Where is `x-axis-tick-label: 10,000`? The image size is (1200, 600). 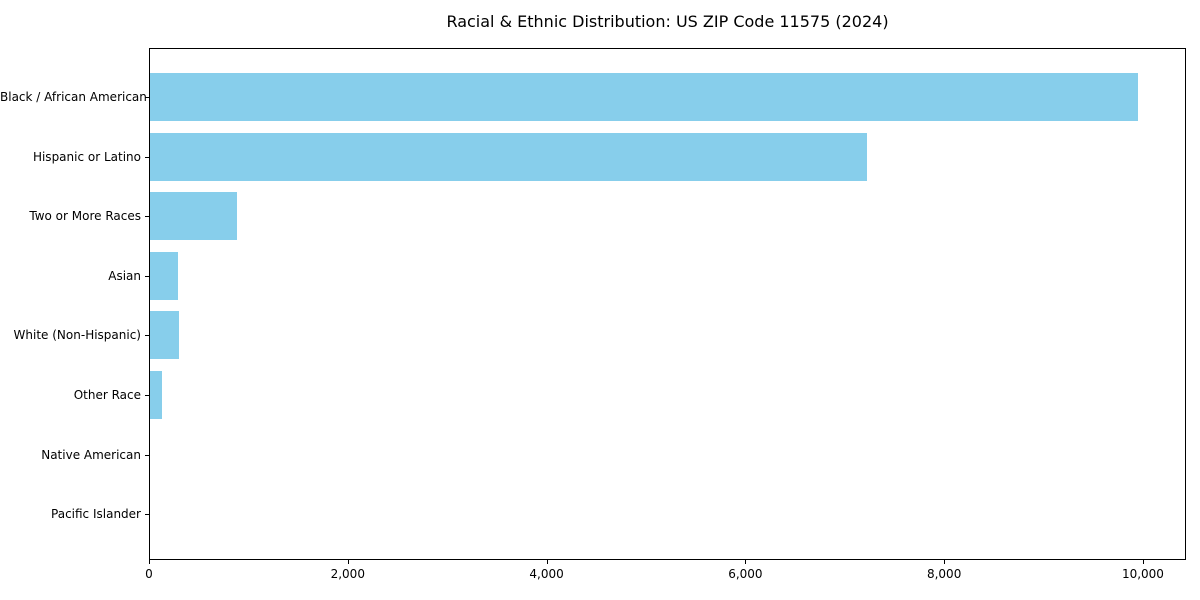 x-axis-tick-label: 10,000 is located at coordinates (1142, 574).